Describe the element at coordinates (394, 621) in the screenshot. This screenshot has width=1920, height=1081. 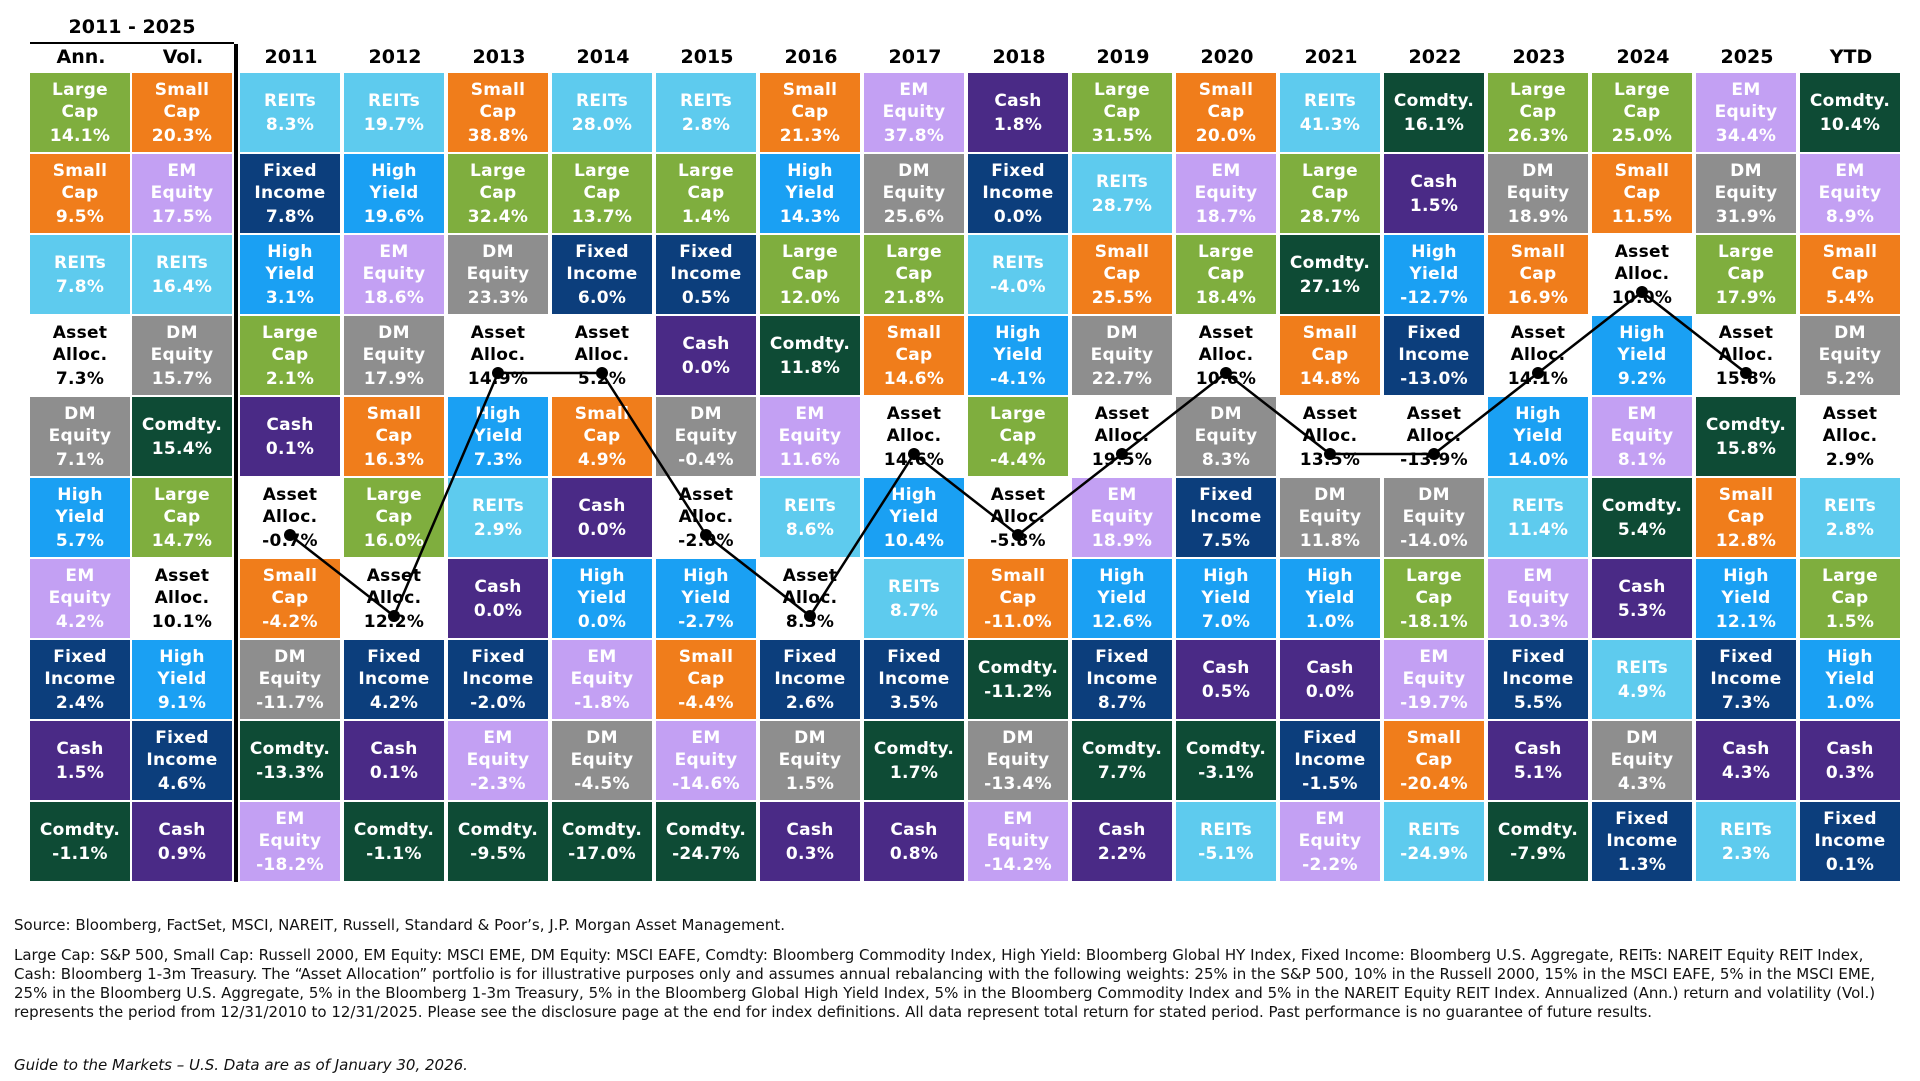
I see `cell-value: 12.2%` at that location.